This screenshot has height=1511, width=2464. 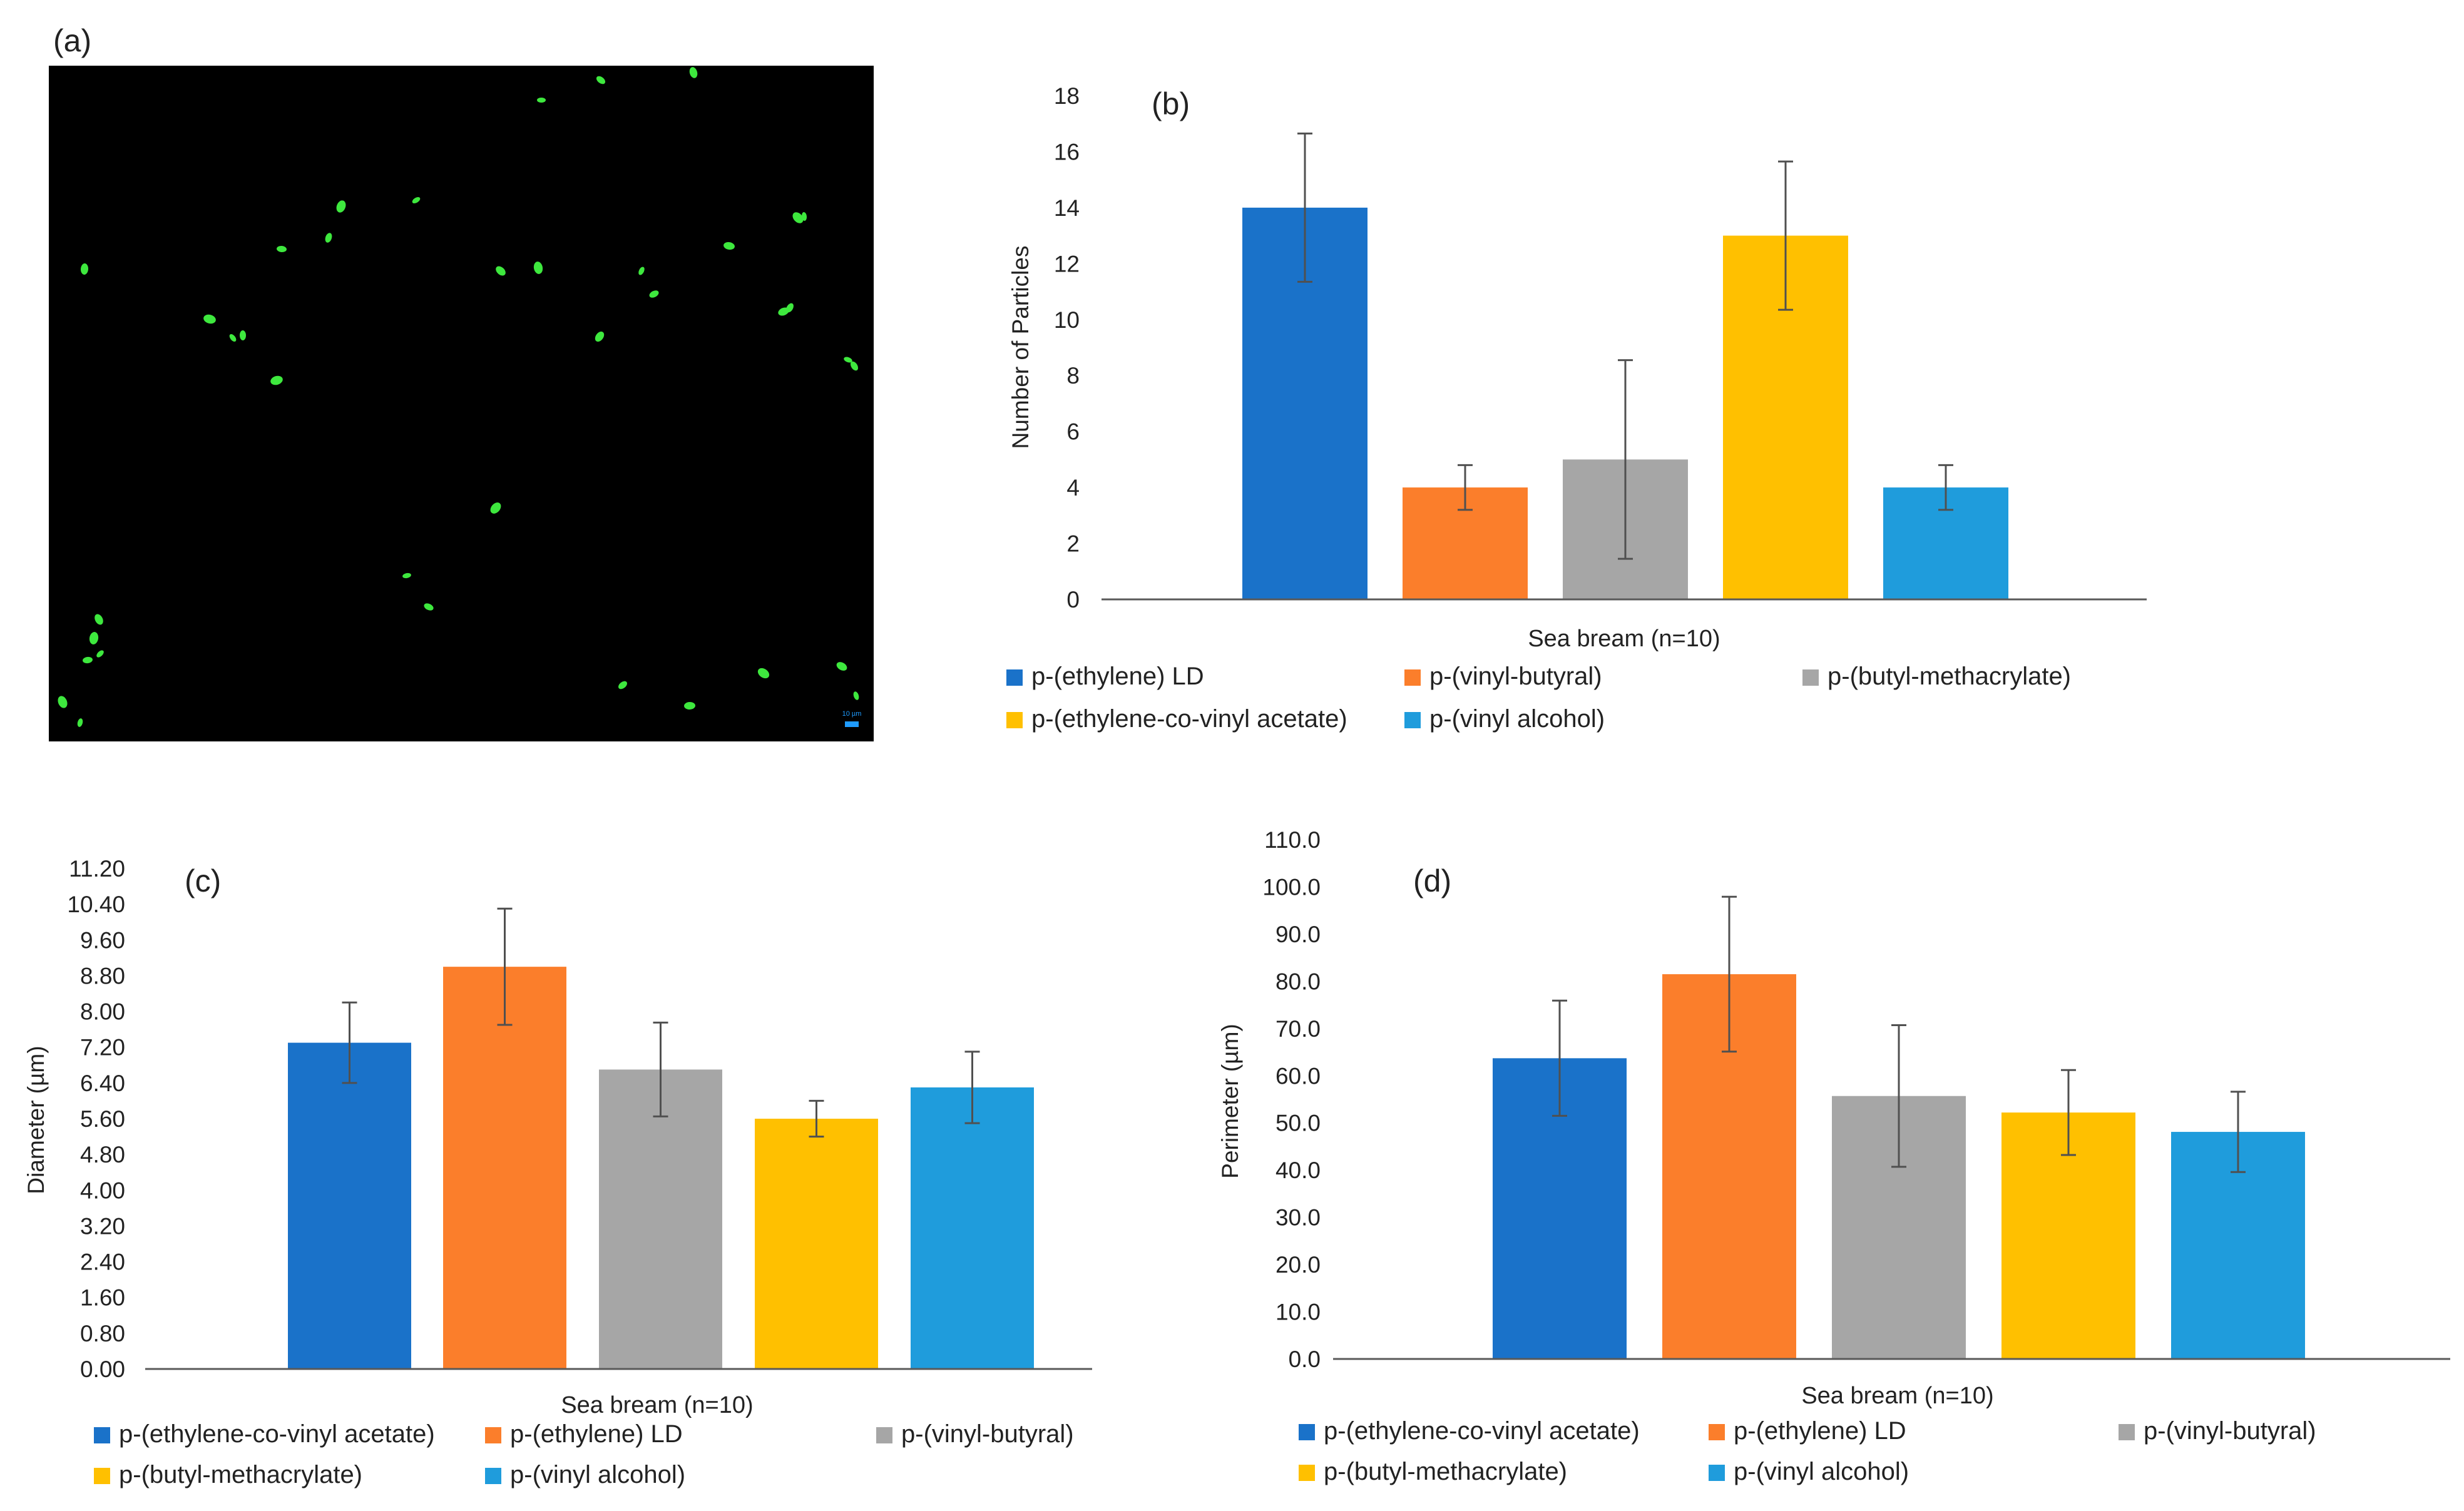 What do you see at coordinates (102, 1048) in the screenshot?
I see `chart-c-y-tick-label: 7.20` at bounding box center [102, 1048].